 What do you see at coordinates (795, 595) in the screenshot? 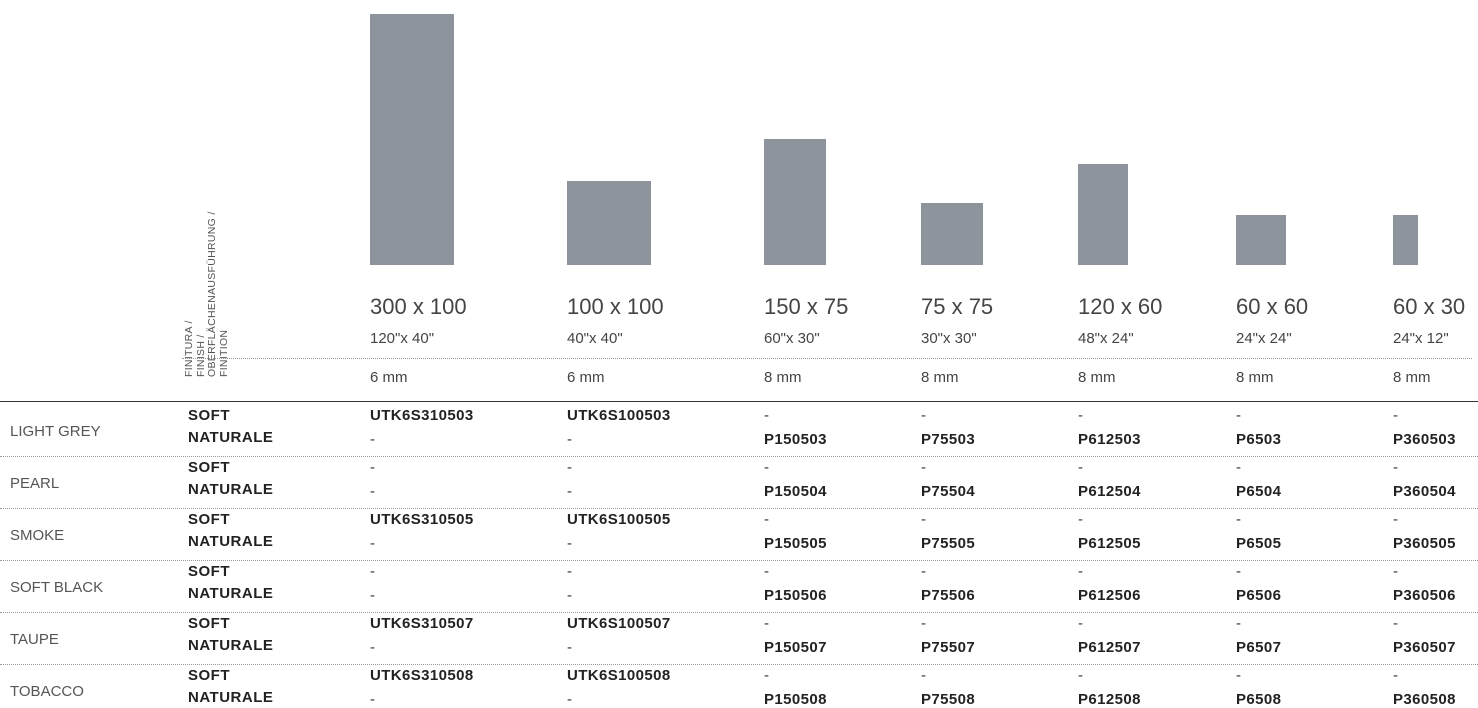
I see `product-code-naturale: P150506` at bounding box center [795, 595].